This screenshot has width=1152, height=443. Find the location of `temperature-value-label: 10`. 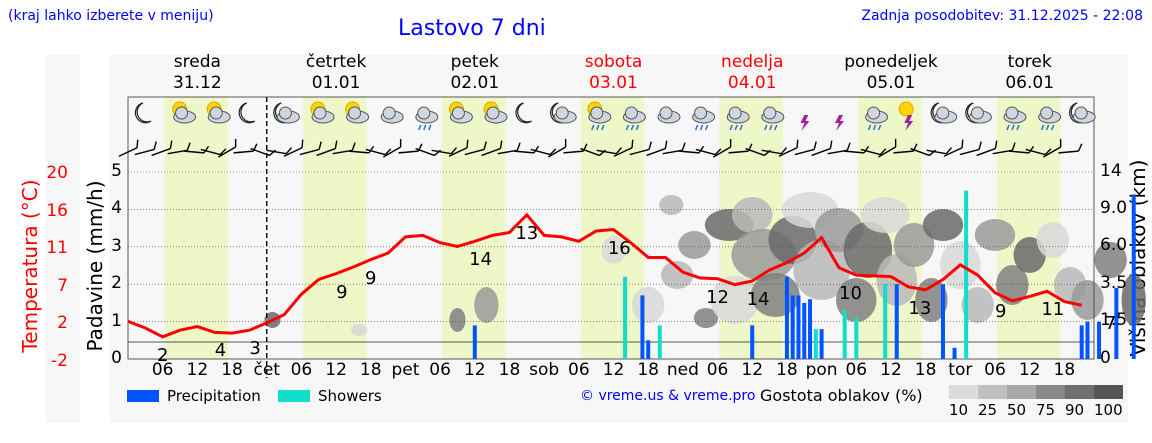

temperature-value-label: 10 is located at coordinates (850, 294).